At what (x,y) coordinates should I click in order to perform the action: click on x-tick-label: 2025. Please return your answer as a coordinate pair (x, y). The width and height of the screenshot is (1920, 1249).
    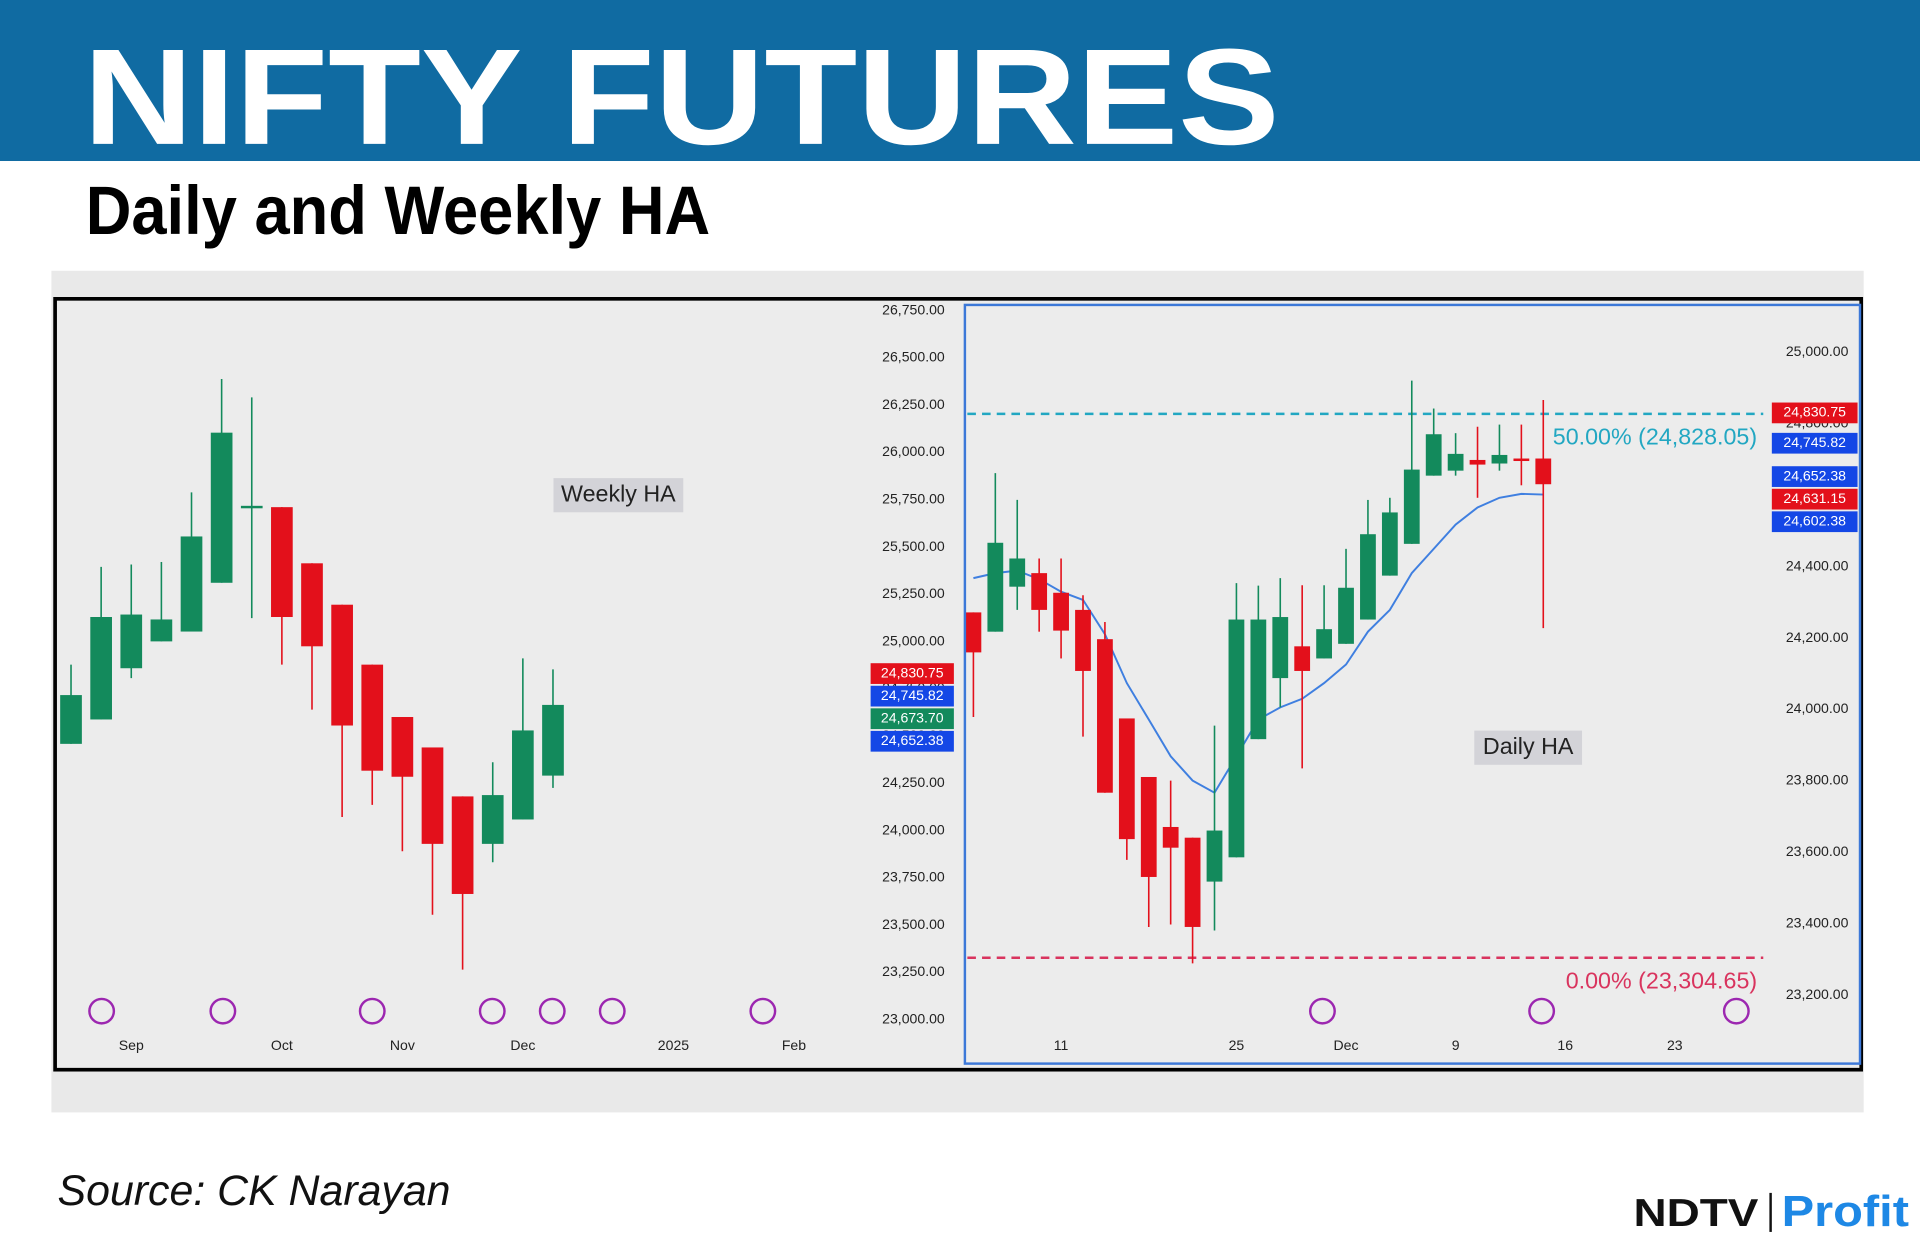
    Looking at the image, I should click on (673, 1045).